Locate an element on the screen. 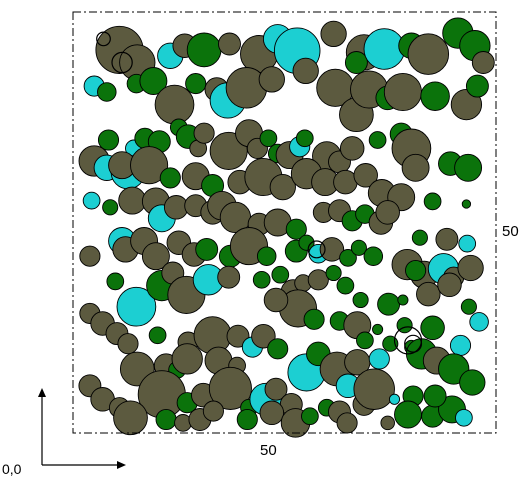  width-dimension-label: 50 is located at coordinates (268, 450).